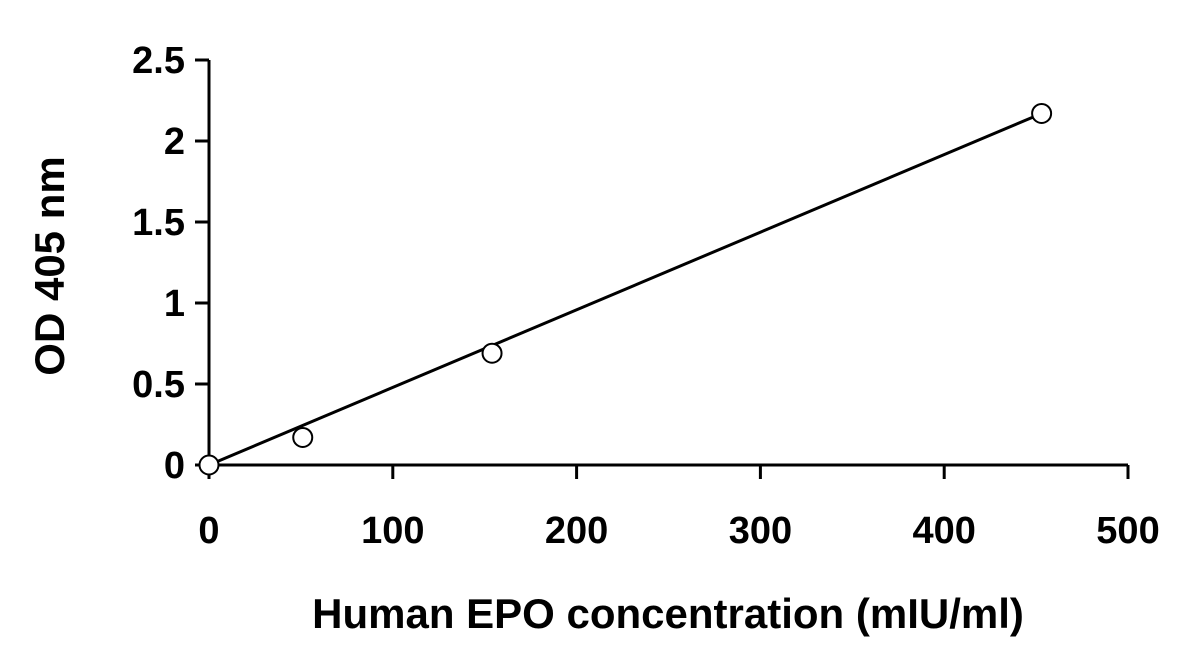 This screenshot has width=1201, height=669. Describe the element at coordinates (392, 531) in the screenshot. I see `x-tick-label: 100` at that location.